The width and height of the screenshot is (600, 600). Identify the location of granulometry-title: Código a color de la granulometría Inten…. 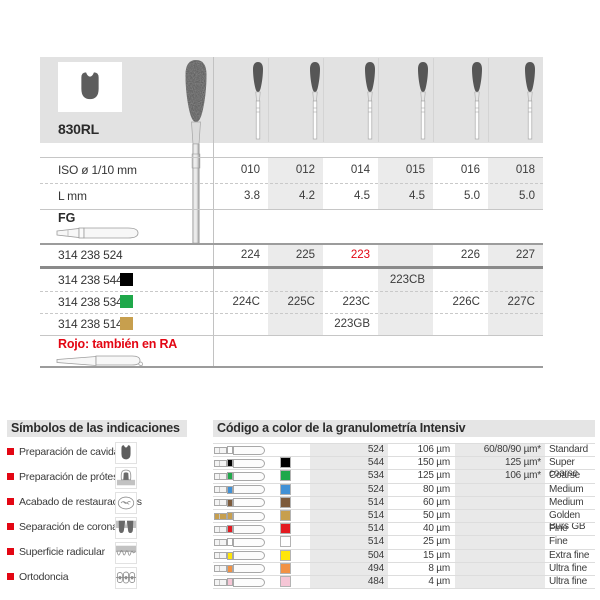
(404, 428).